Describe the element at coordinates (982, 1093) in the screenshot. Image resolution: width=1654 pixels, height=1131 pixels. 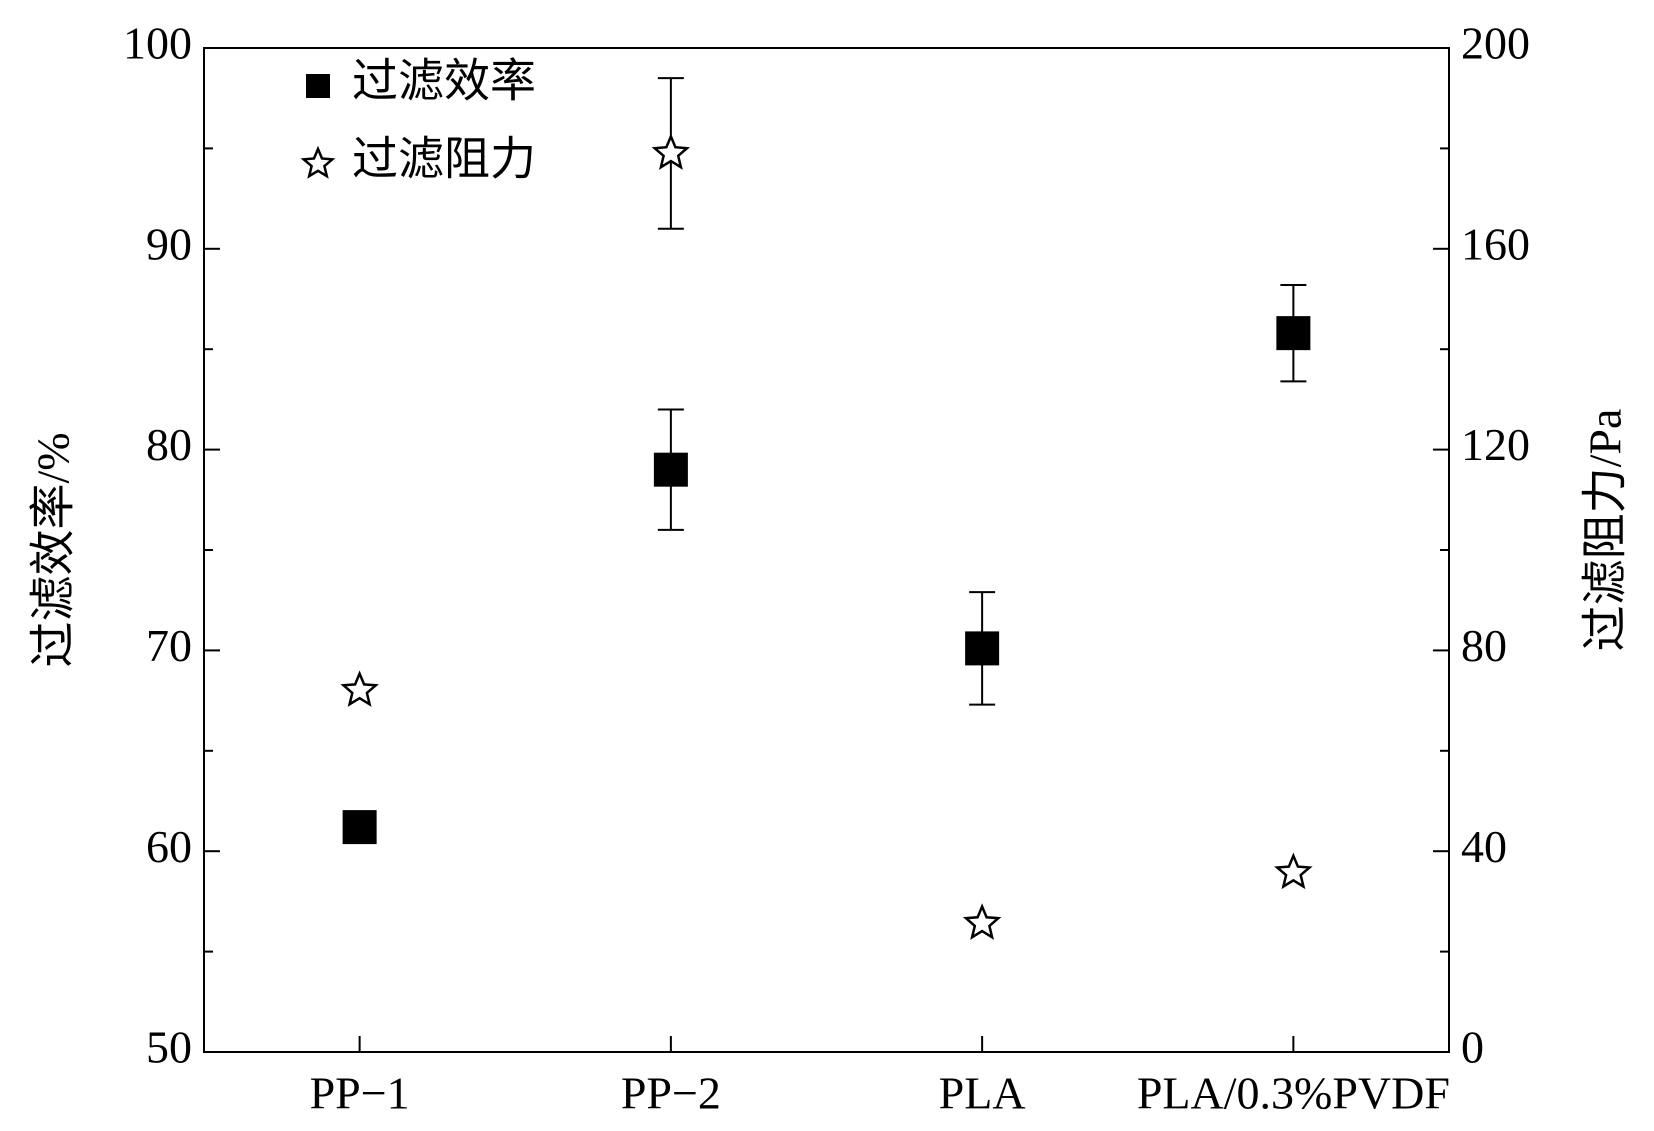
I see `x-tick-label: PLA` at that location.